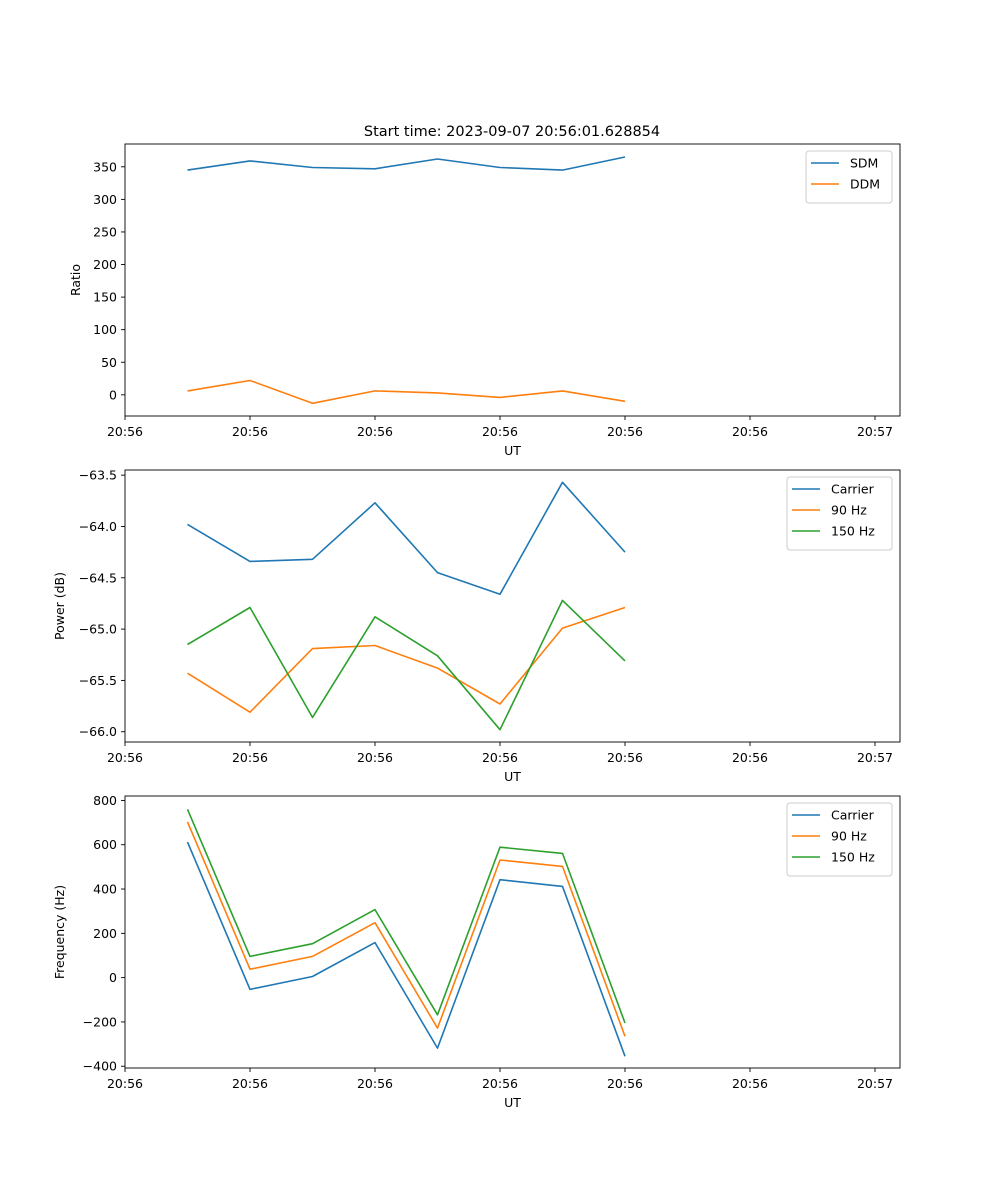 The height and width of the screenshot is (1200, 1000). Describe the element at coordinates (105, 329) in the screenshot. I see `y-tick-label: 100` at that location.